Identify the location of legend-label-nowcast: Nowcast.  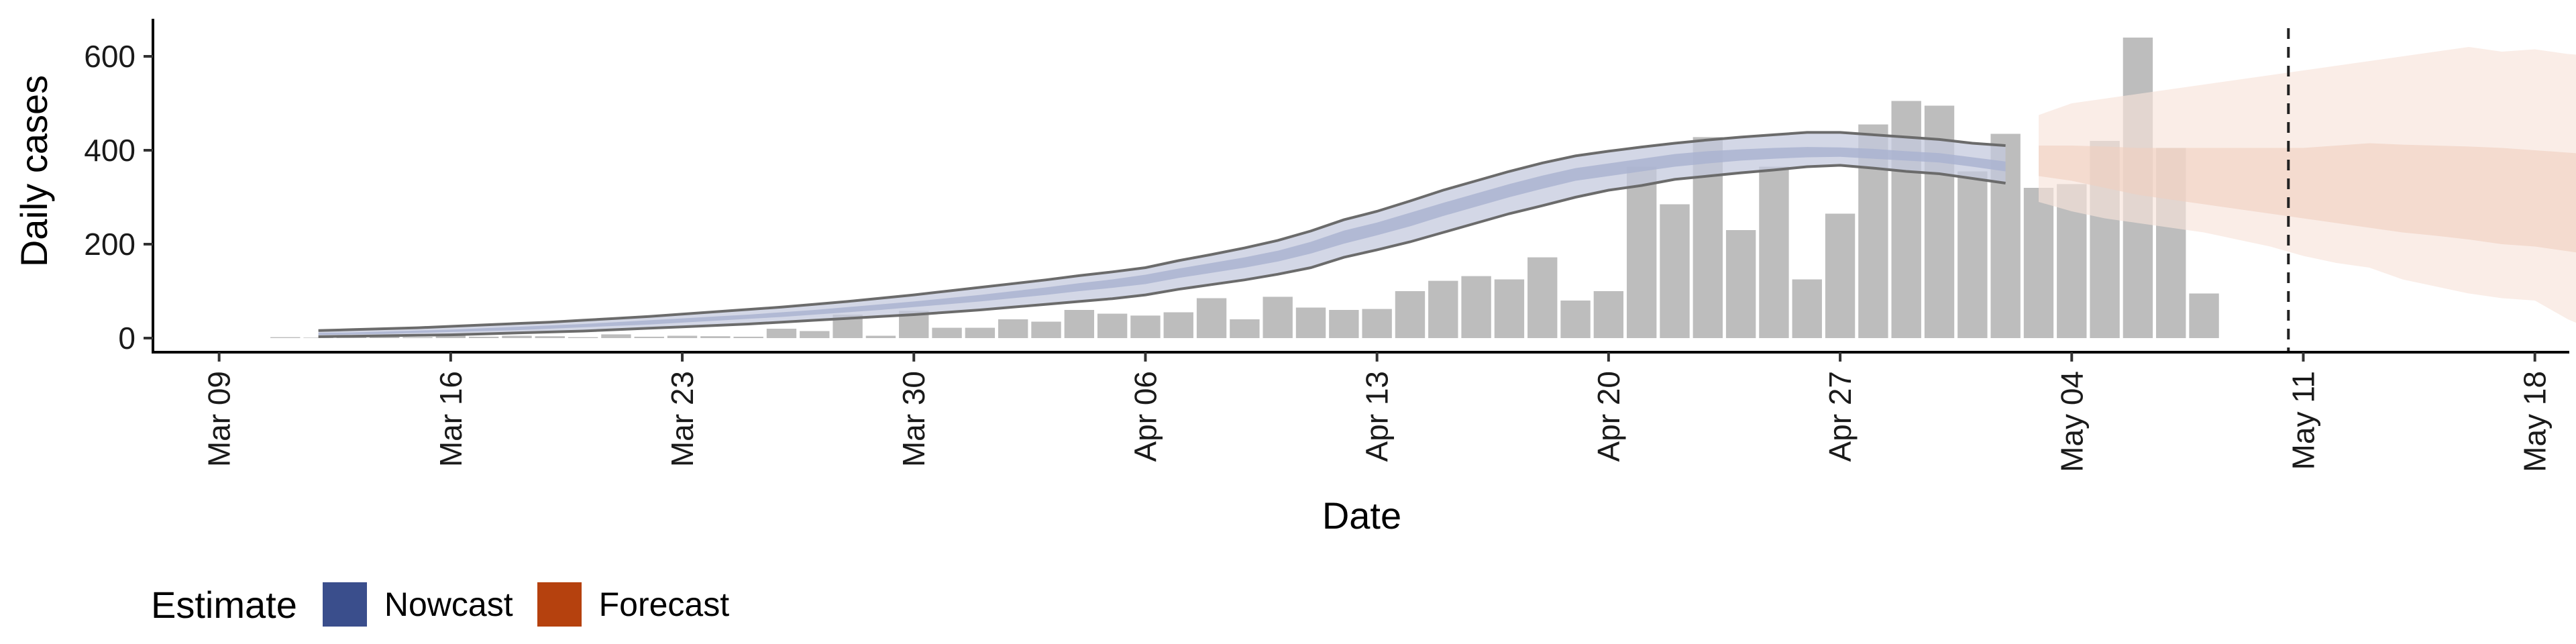
(448, 604).